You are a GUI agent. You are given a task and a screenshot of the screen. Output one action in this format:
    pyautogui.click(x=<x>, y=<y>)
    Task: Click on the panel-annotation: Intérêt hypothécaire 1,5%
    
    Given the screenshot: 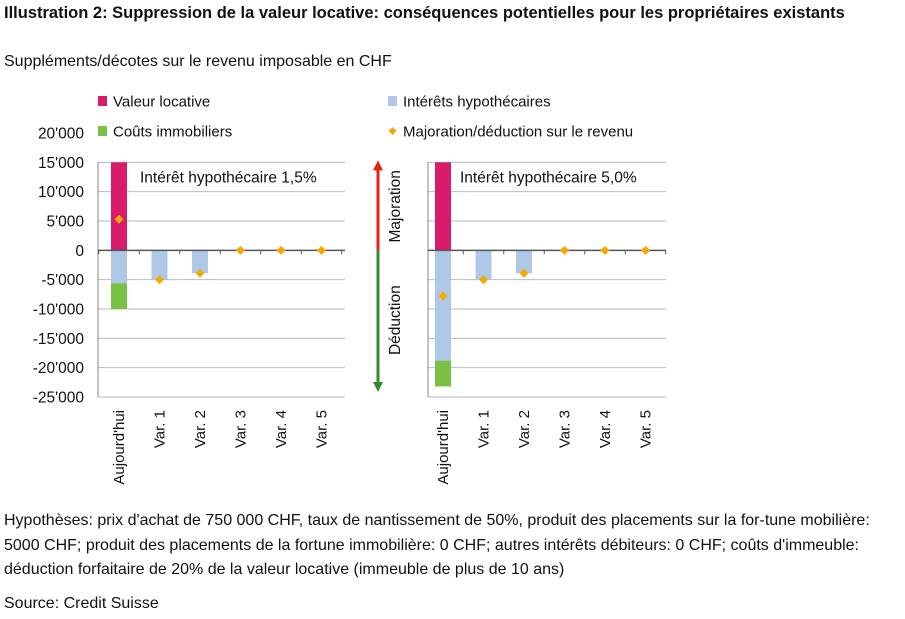 What is the action you would take?
    pyautogui.click(x=228, y=177)
    